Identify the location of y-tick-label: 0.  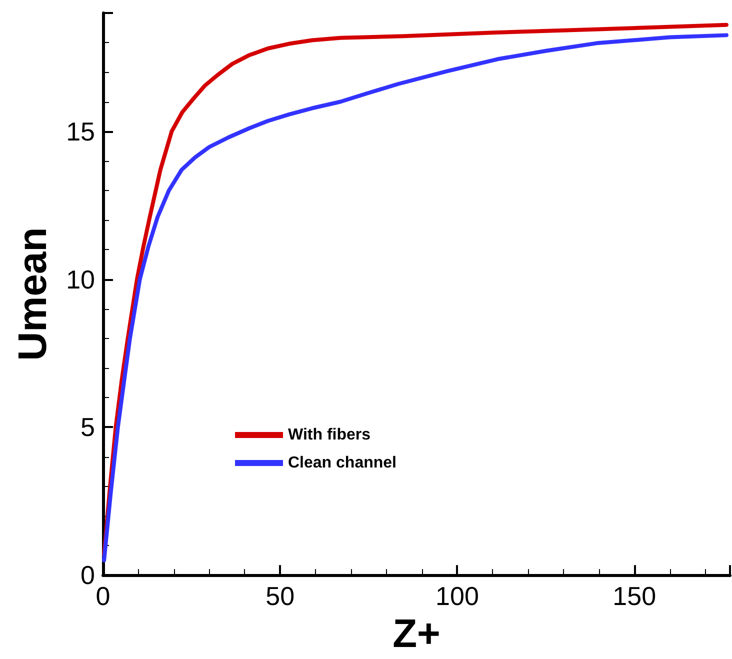
(87, 575).